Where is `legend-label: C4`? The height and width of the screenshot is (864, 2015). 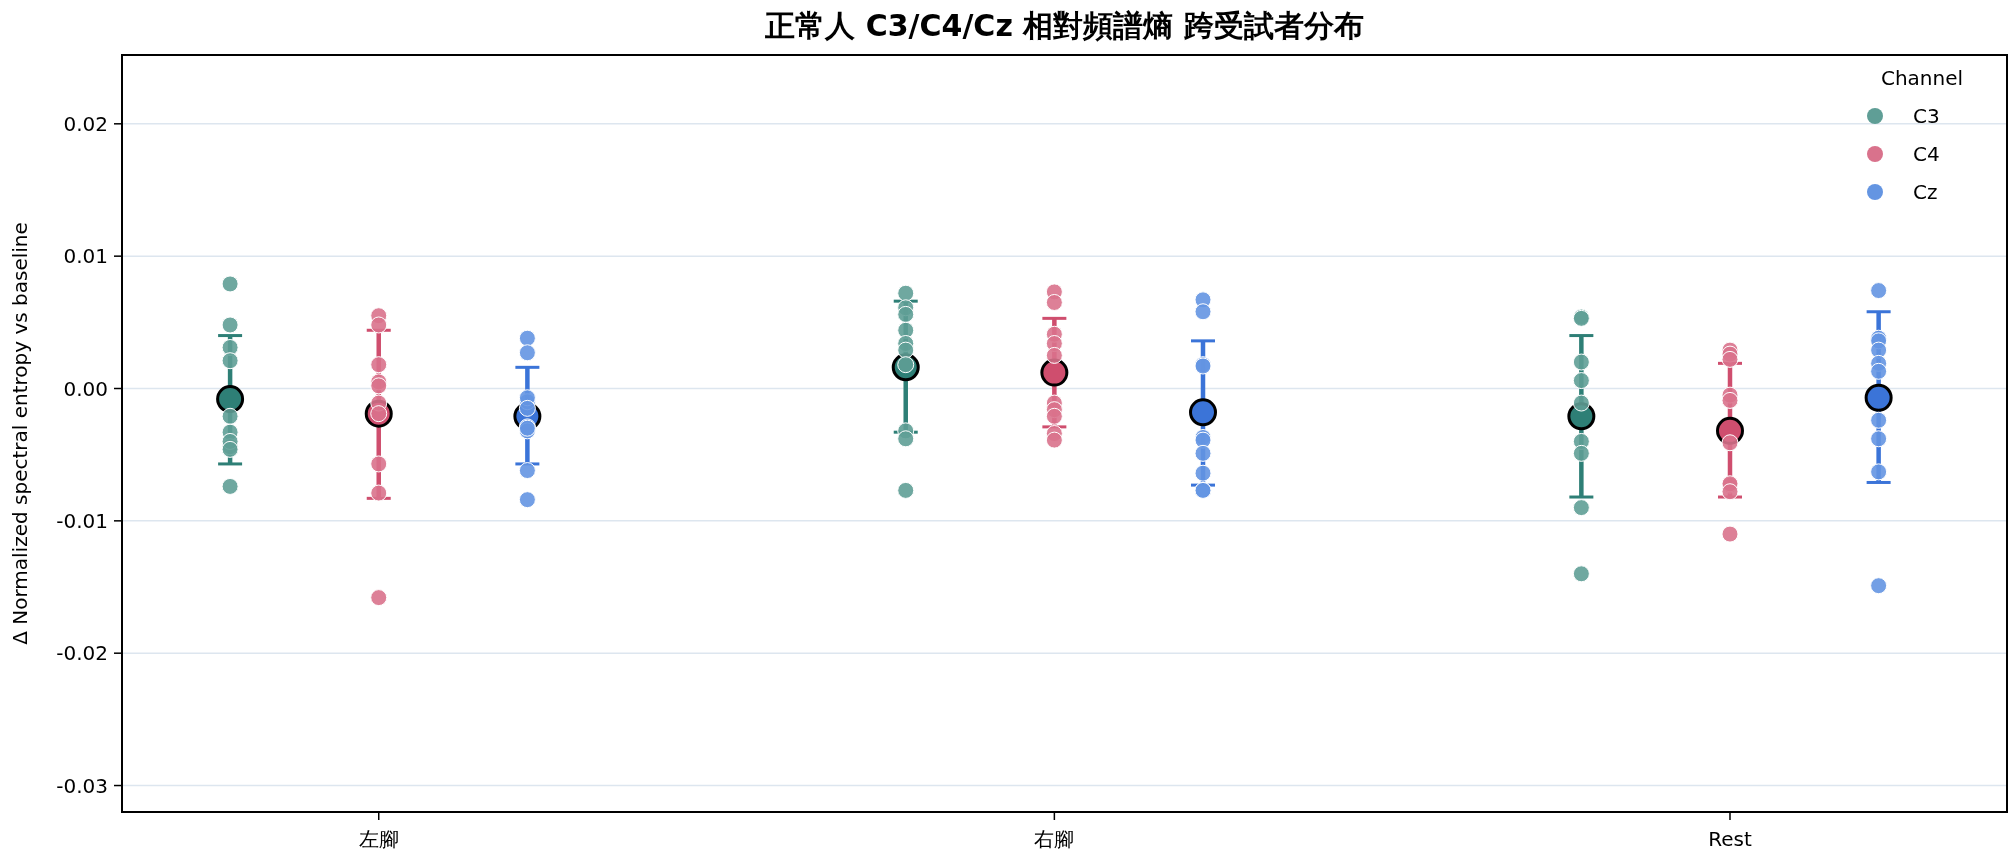
legend-label: C4 is located at coordinates (1926, 154).